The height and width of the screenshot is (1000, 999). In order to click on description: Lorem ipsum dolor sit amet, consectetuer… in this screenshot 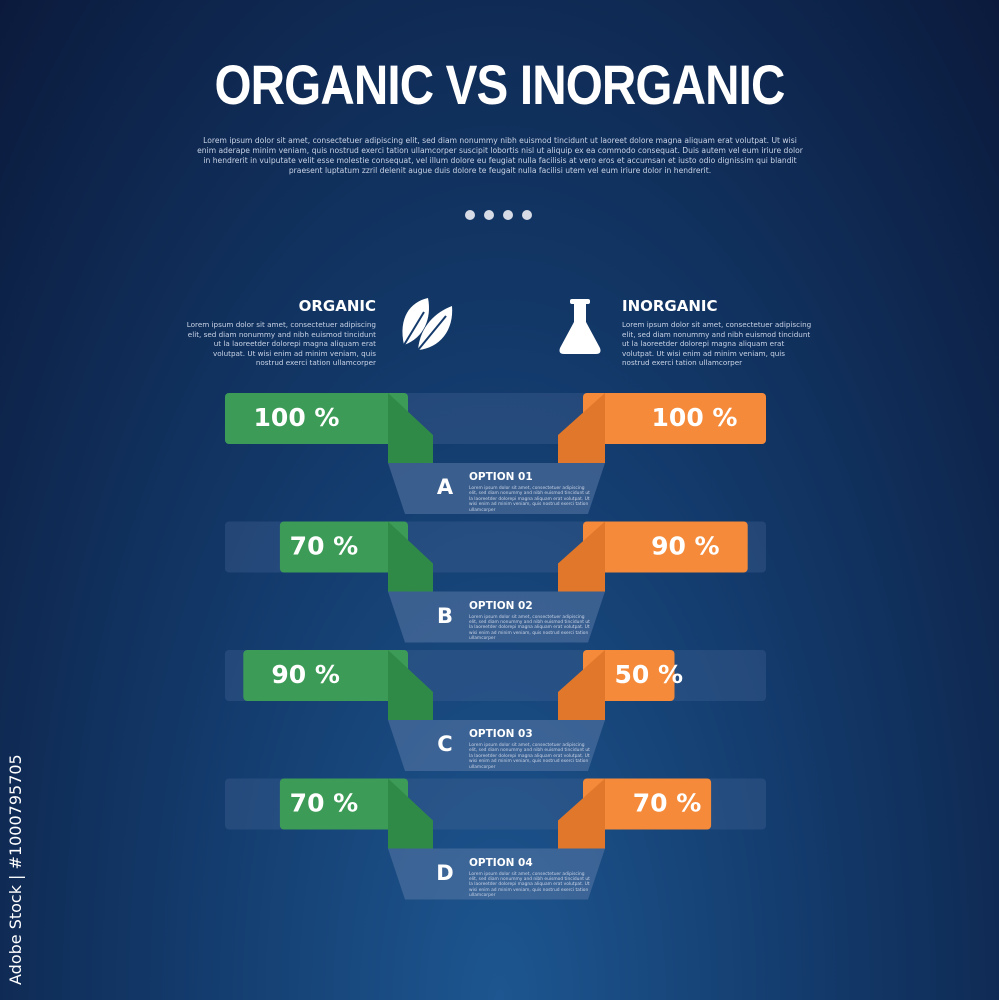, I will do `click(500, 155)`.